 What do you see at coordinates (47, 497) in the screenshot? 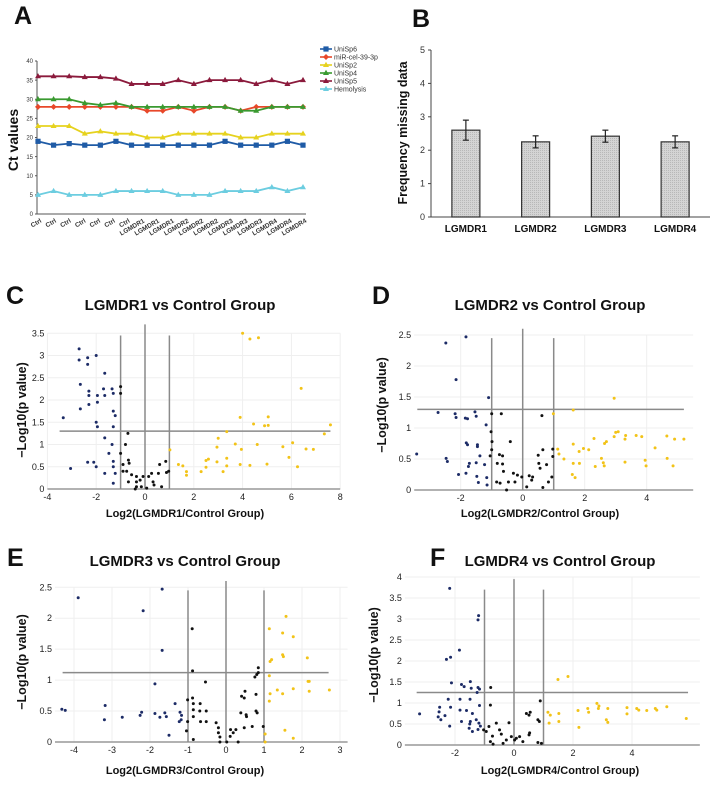
I see `x-tick-label: -4` at bounding box center [47, 497].